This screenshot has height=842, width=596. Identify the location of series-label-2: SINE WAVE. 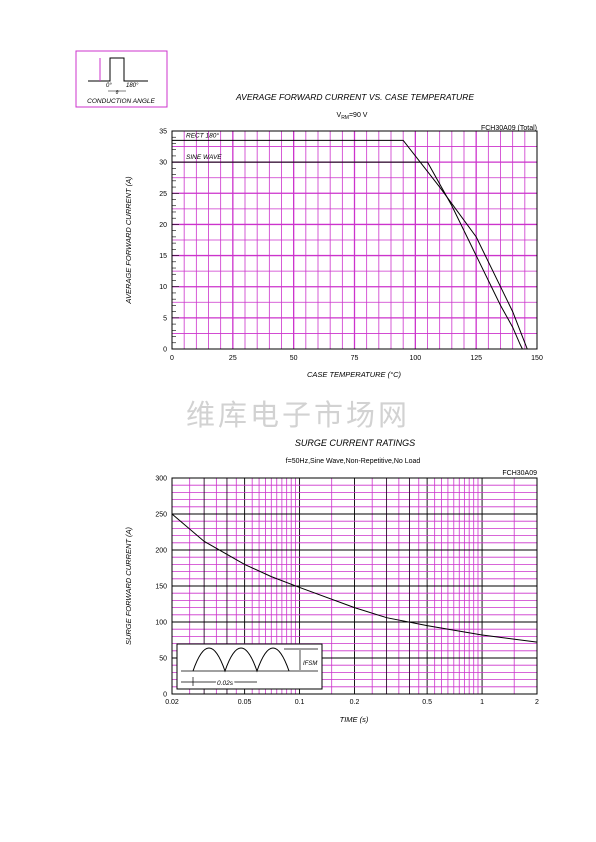
(204, 157).